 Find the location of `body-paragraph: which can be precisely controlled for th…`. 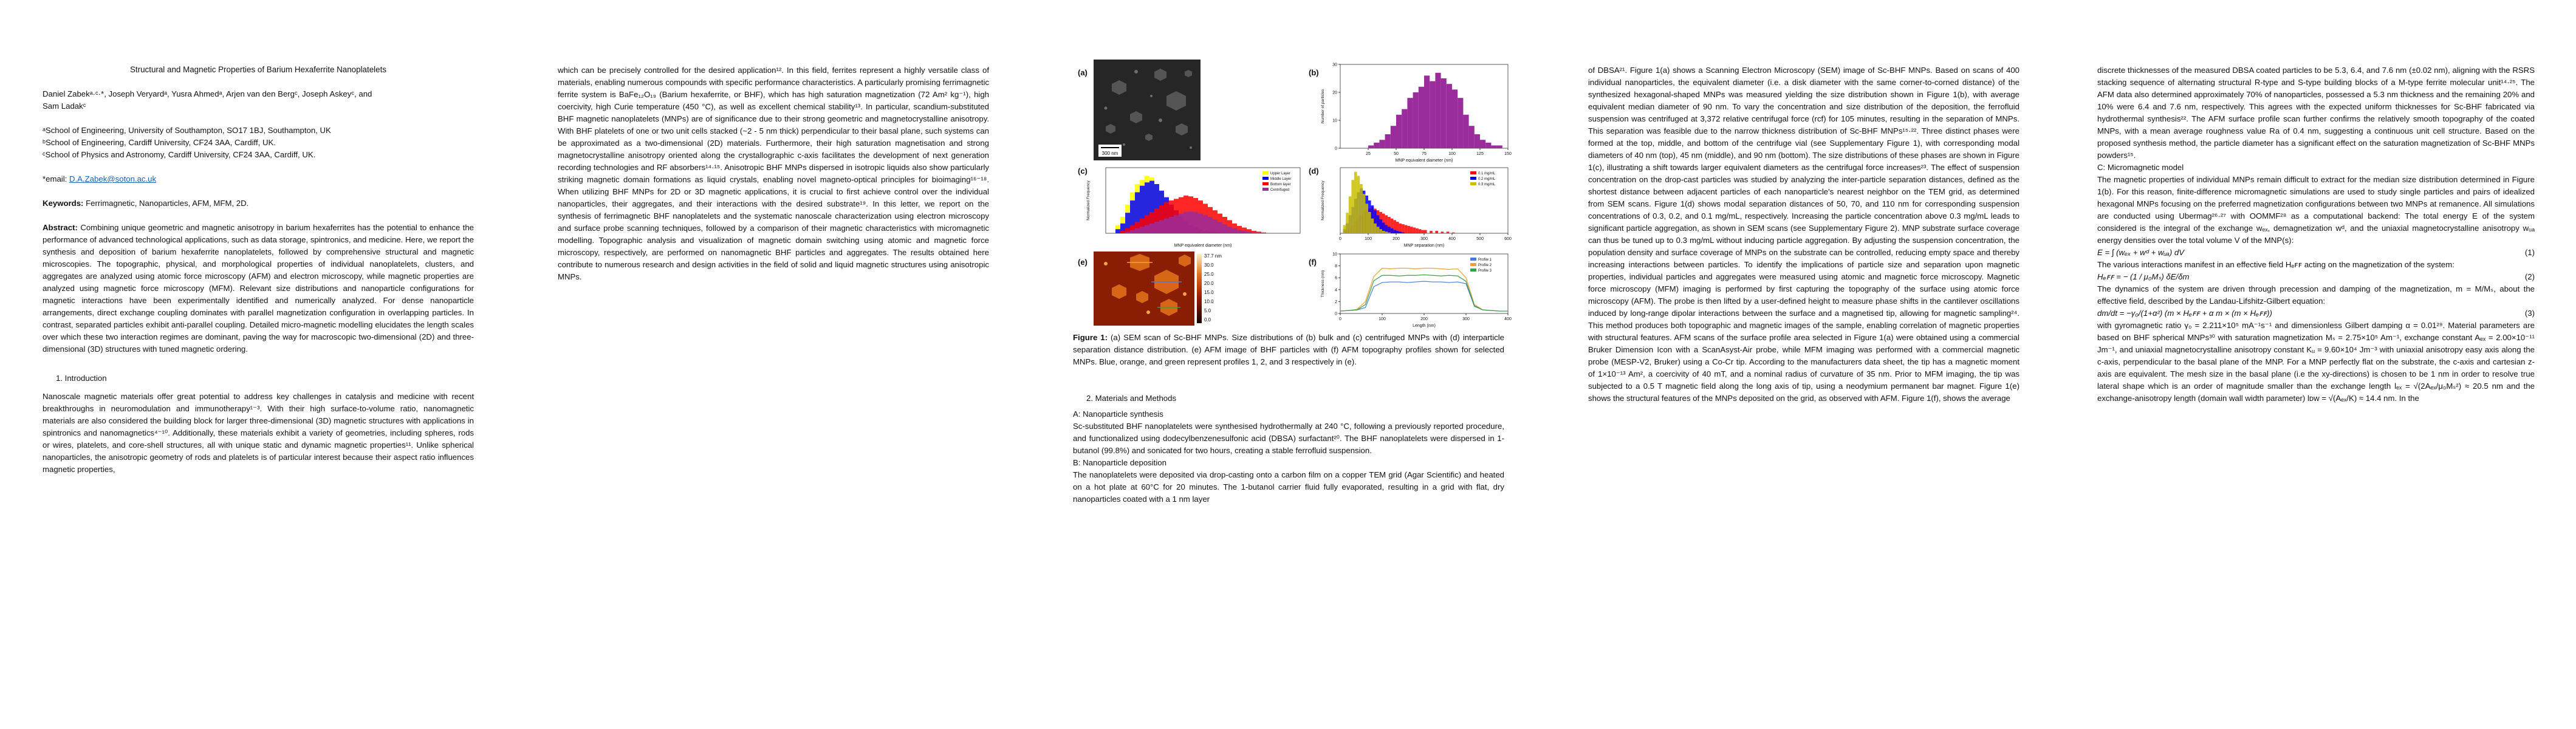

body-paragraph: which can be precisely controlled for th… is located at coordinates (773, 173).